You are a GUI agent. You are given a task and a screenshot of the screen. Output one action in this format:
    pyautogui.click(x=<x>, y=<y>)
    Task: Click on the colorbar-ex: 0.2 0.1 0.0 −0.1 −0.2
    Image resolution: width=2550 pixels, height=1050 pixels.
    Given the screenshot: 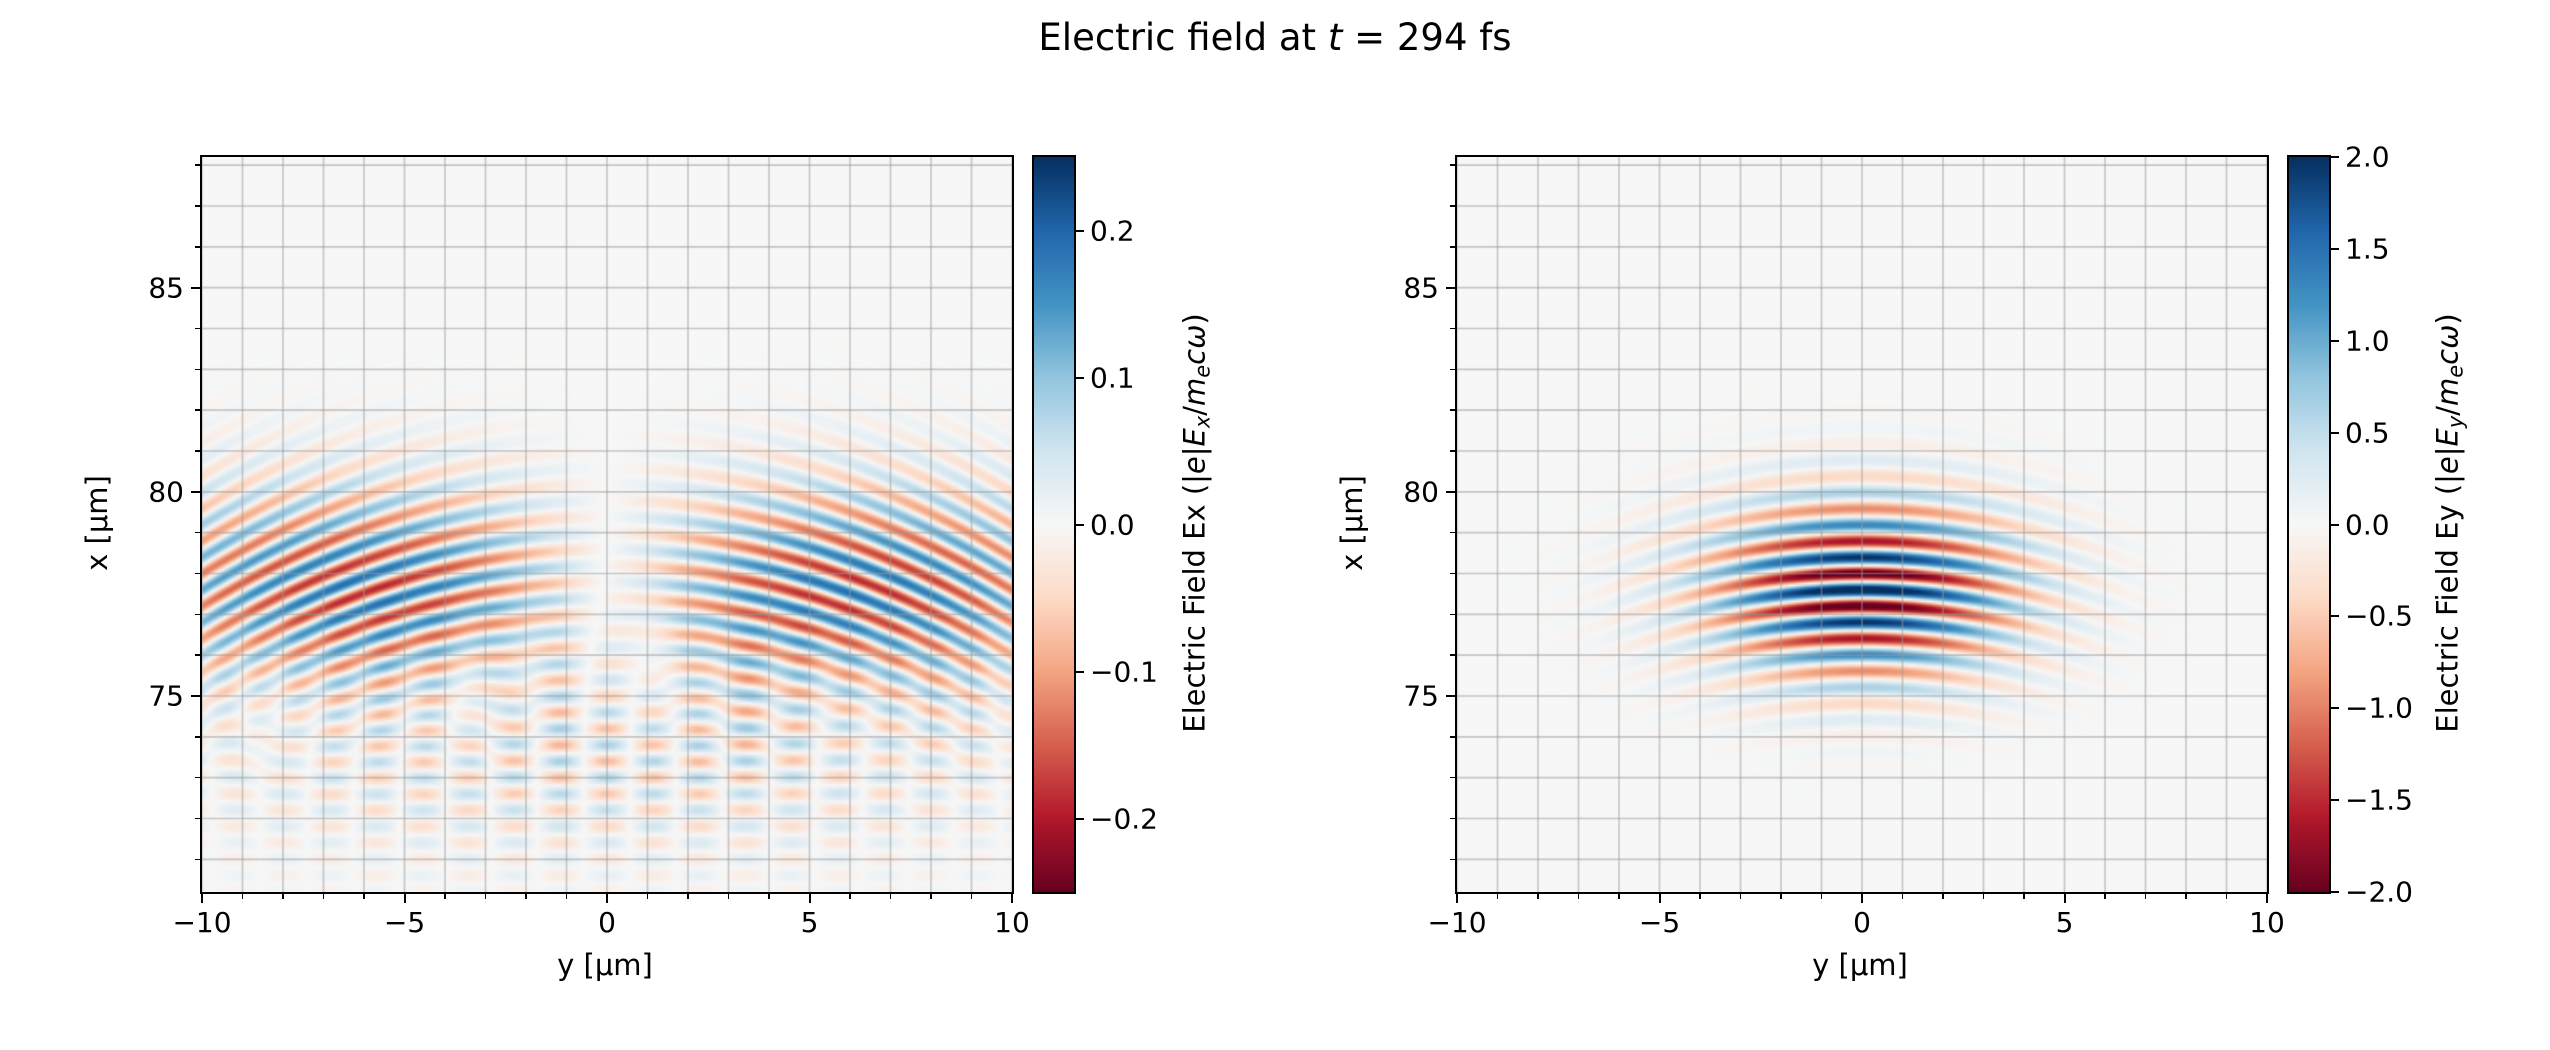 What is the action you would take?
    pyautogui.click(x=1095, y=524)
    